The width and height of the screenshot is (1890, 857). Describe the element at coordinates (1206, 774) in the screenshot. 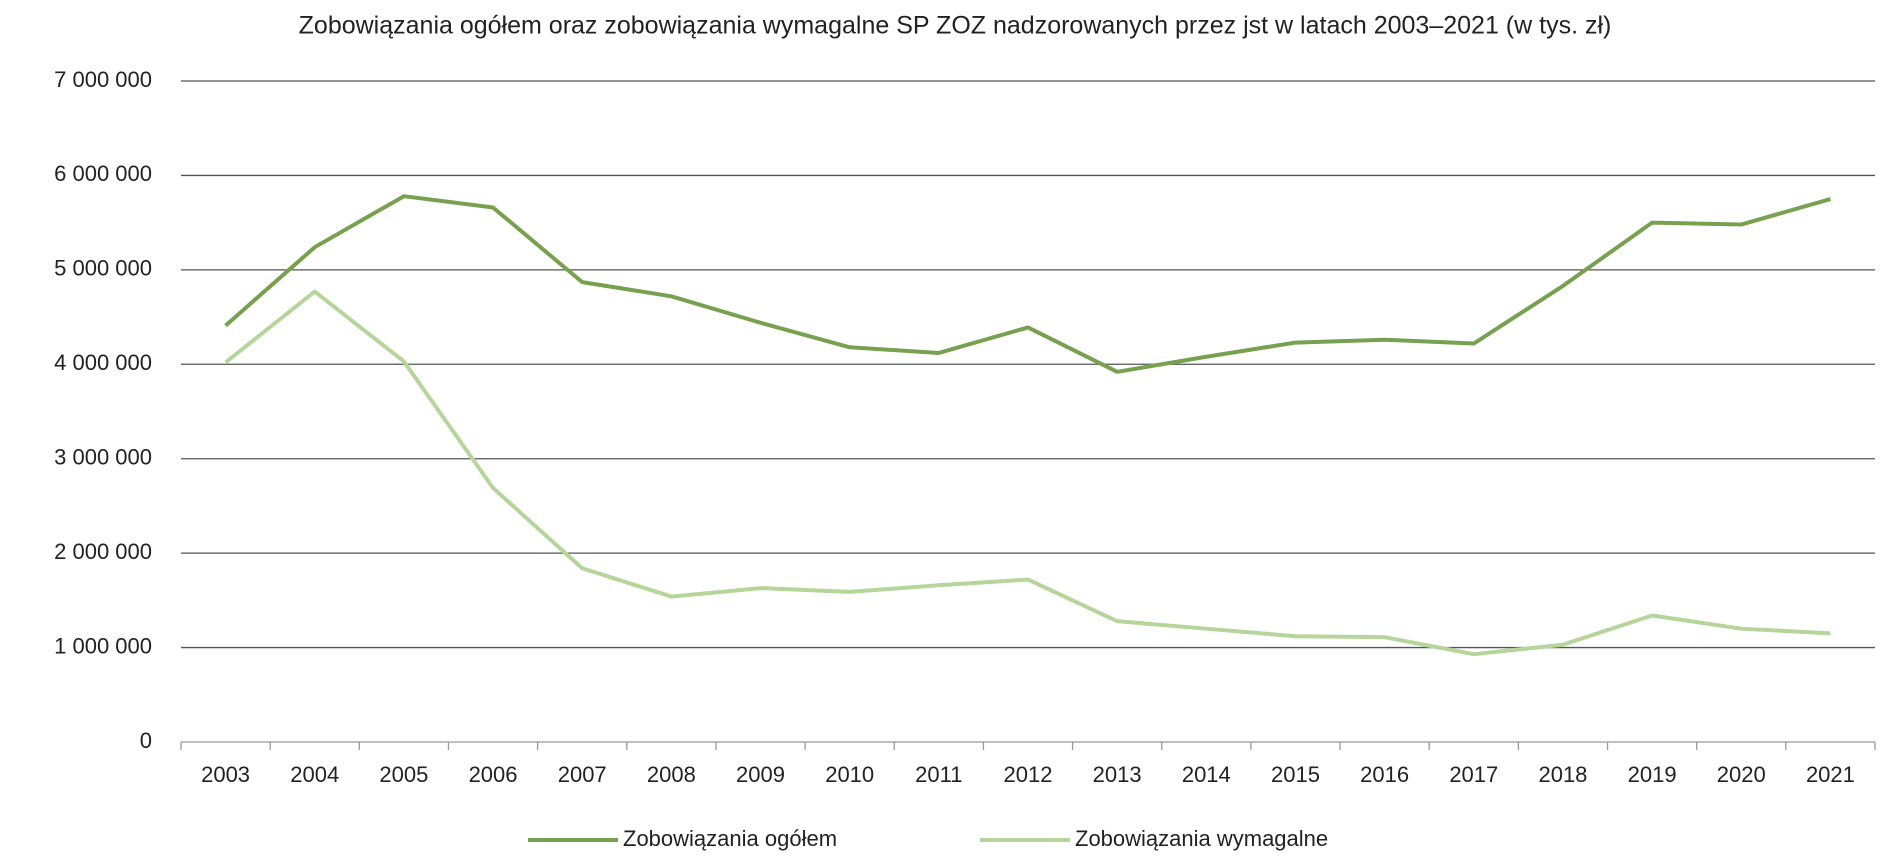

I see `x-tick-label: 2014` at that location.